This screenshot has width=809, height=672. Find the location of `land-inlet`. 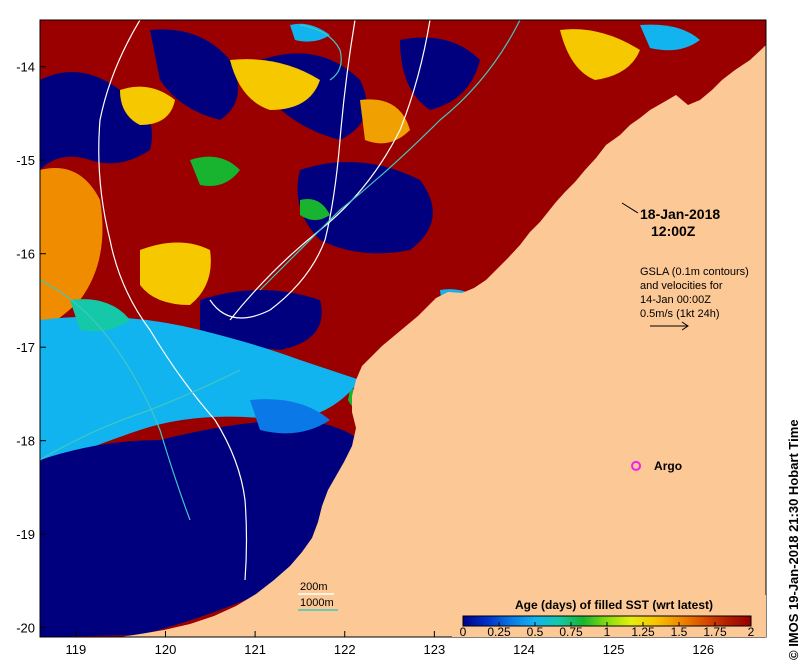

land-inlet is located at coordinates (485, 347).